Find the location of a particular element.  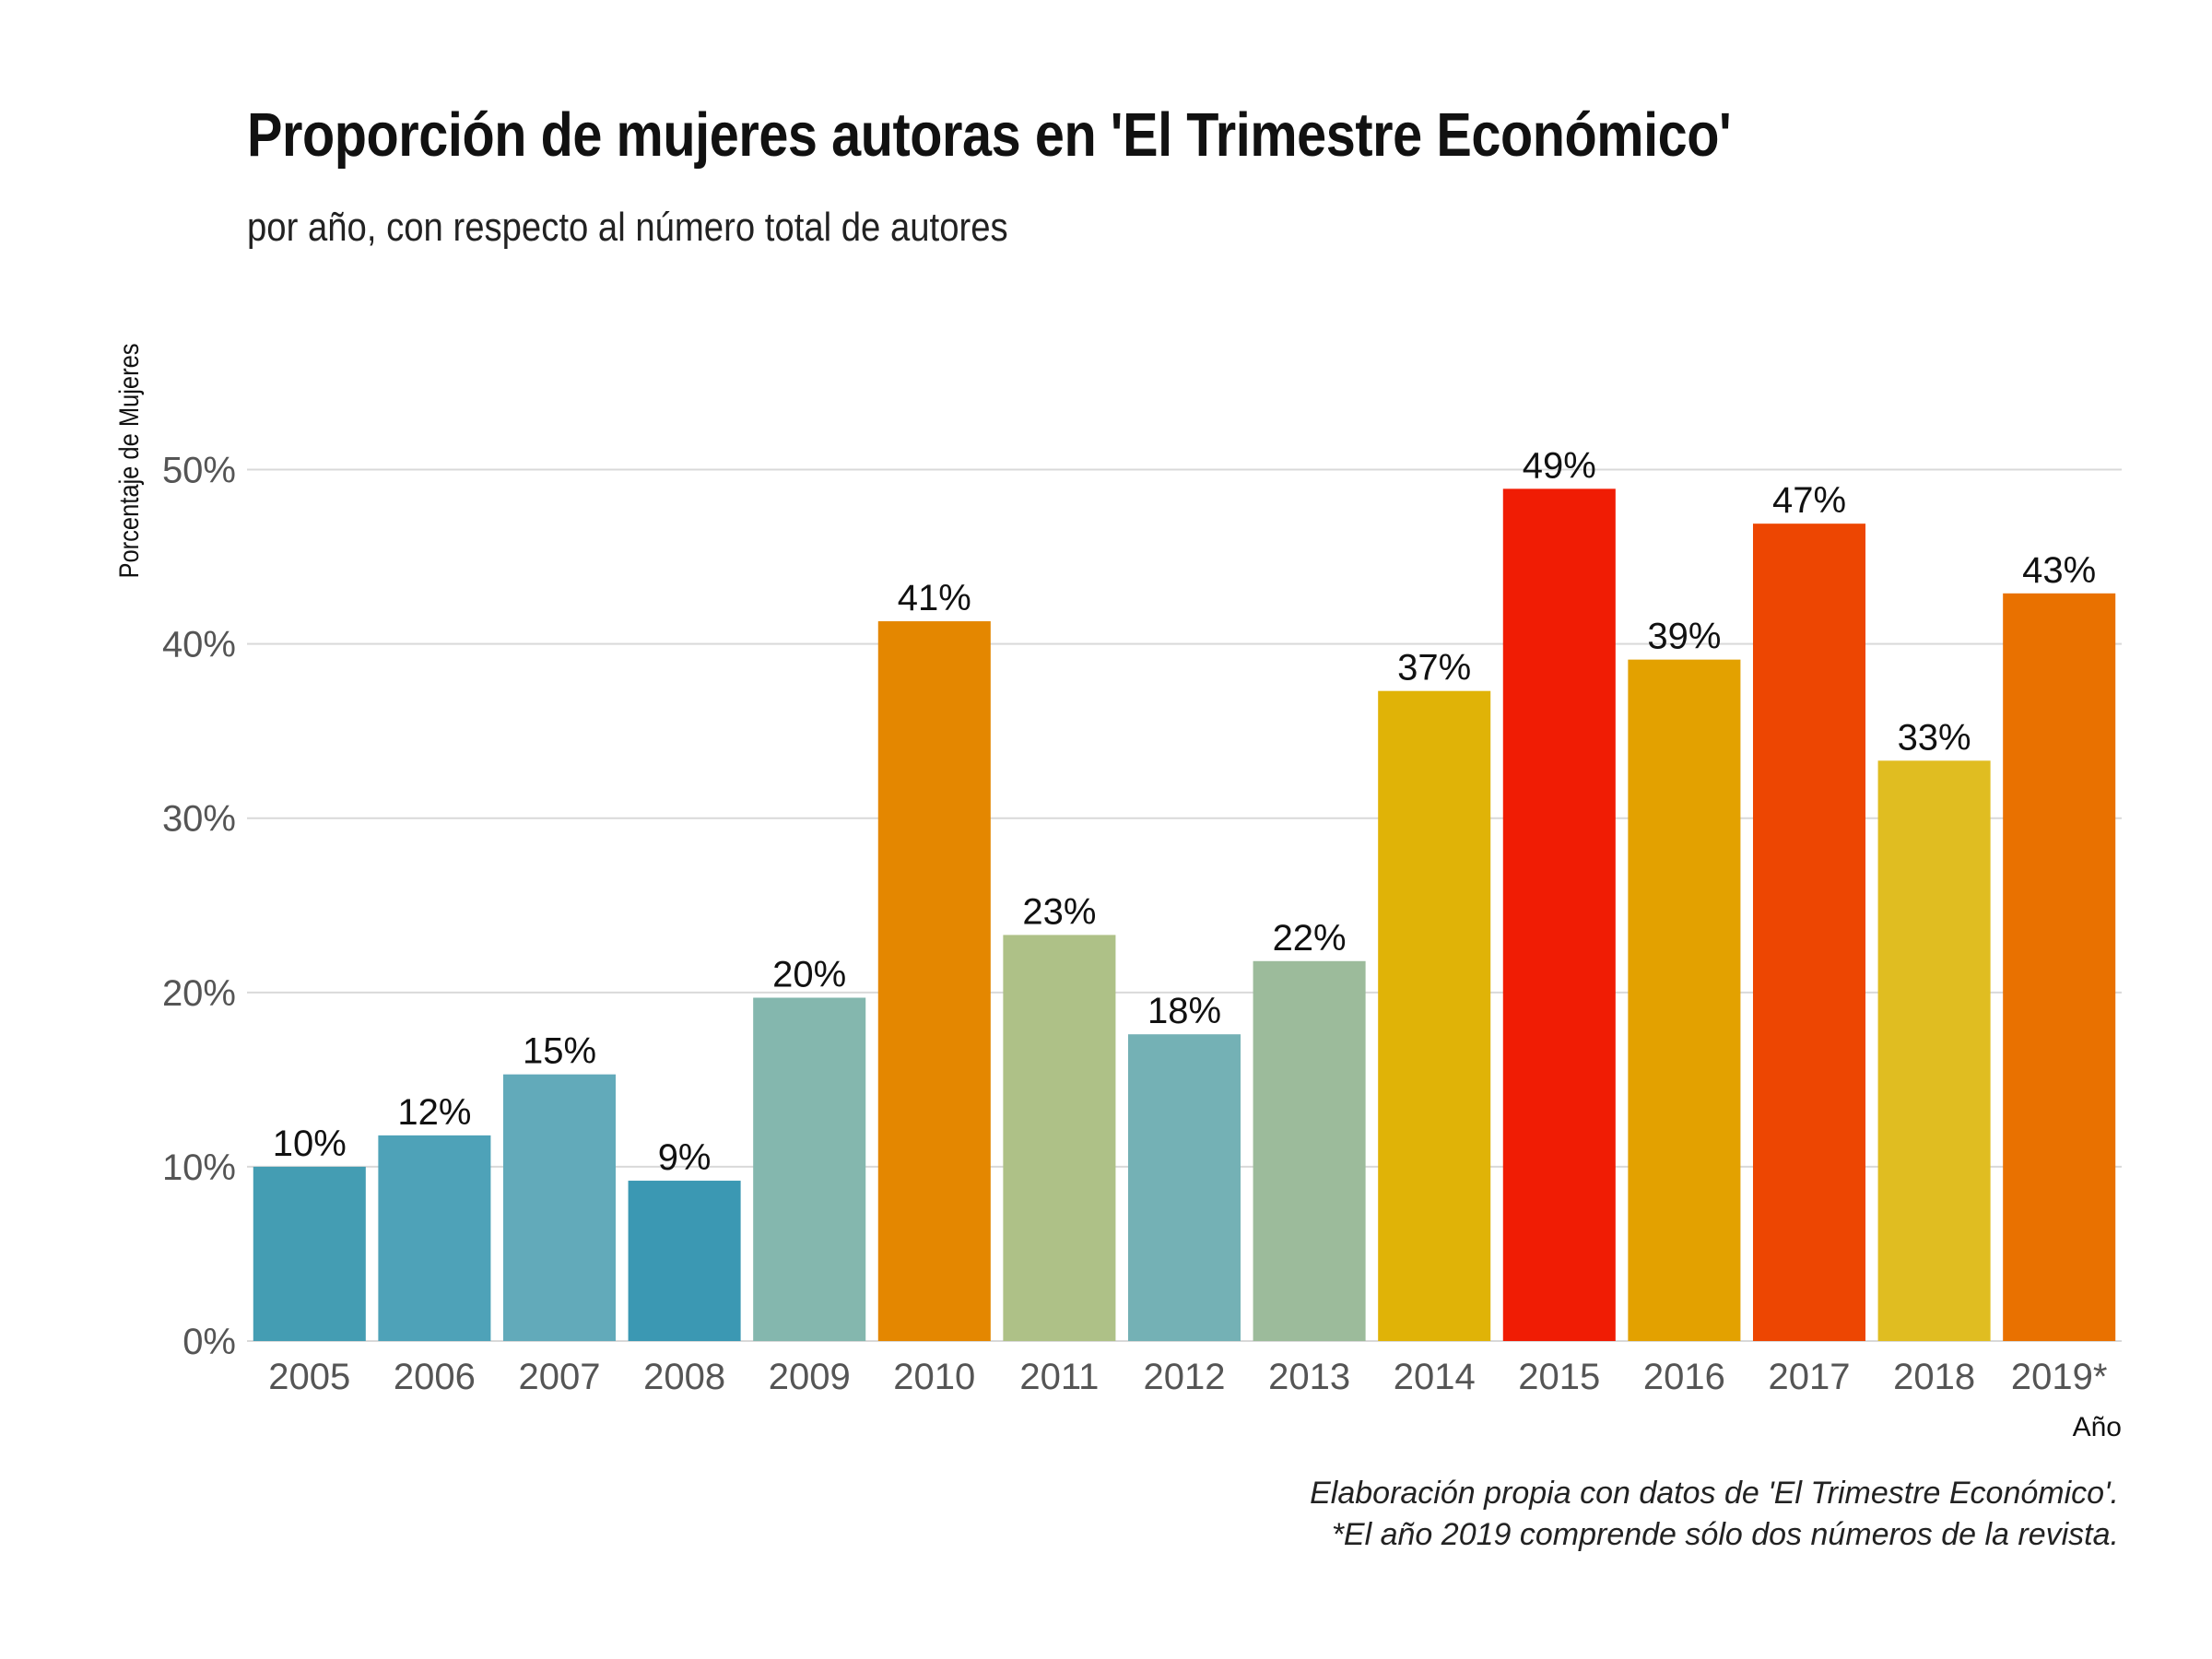

y-tick-label: 50% is located at coordinates (199, 471).